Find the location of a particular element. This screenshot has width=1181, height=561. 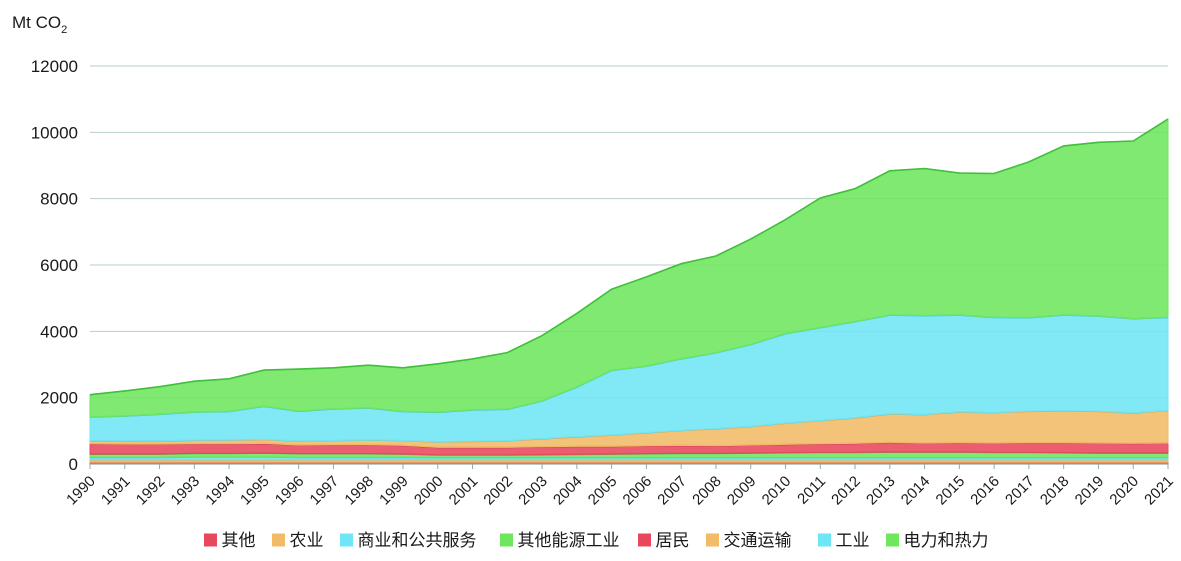

x-tick-label: 1996 is located at coordinates (290, 491).